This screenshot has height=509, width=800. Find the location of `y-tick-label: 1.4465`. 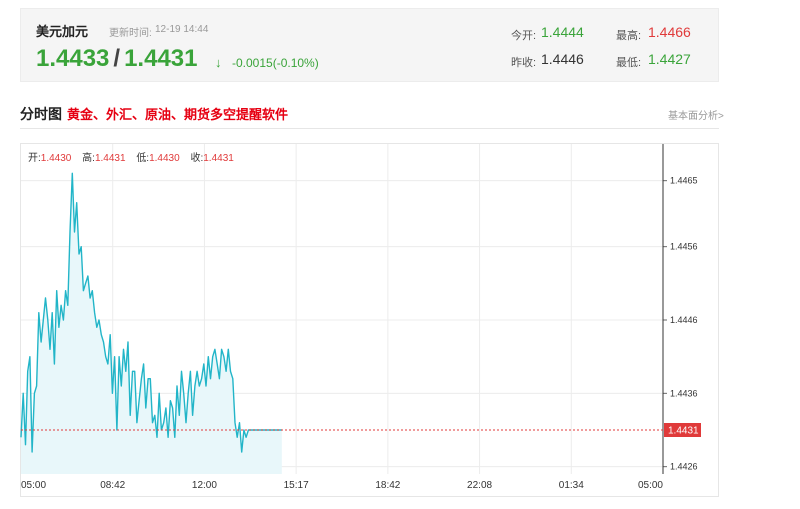

y-tick-label: 1.4465 is located at coordinates (684, 181).